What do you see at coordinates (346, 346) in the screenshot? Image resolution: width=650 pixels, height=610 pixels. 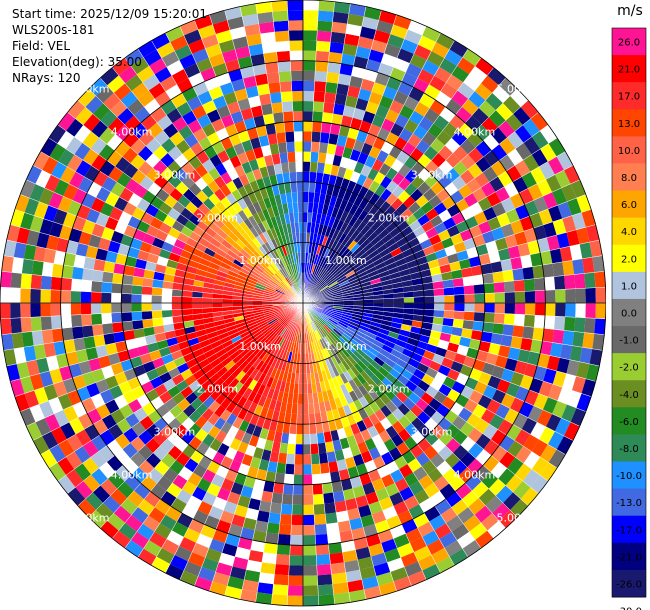 I see `ring-label: 1.00km` at bounding box center [346, 346].